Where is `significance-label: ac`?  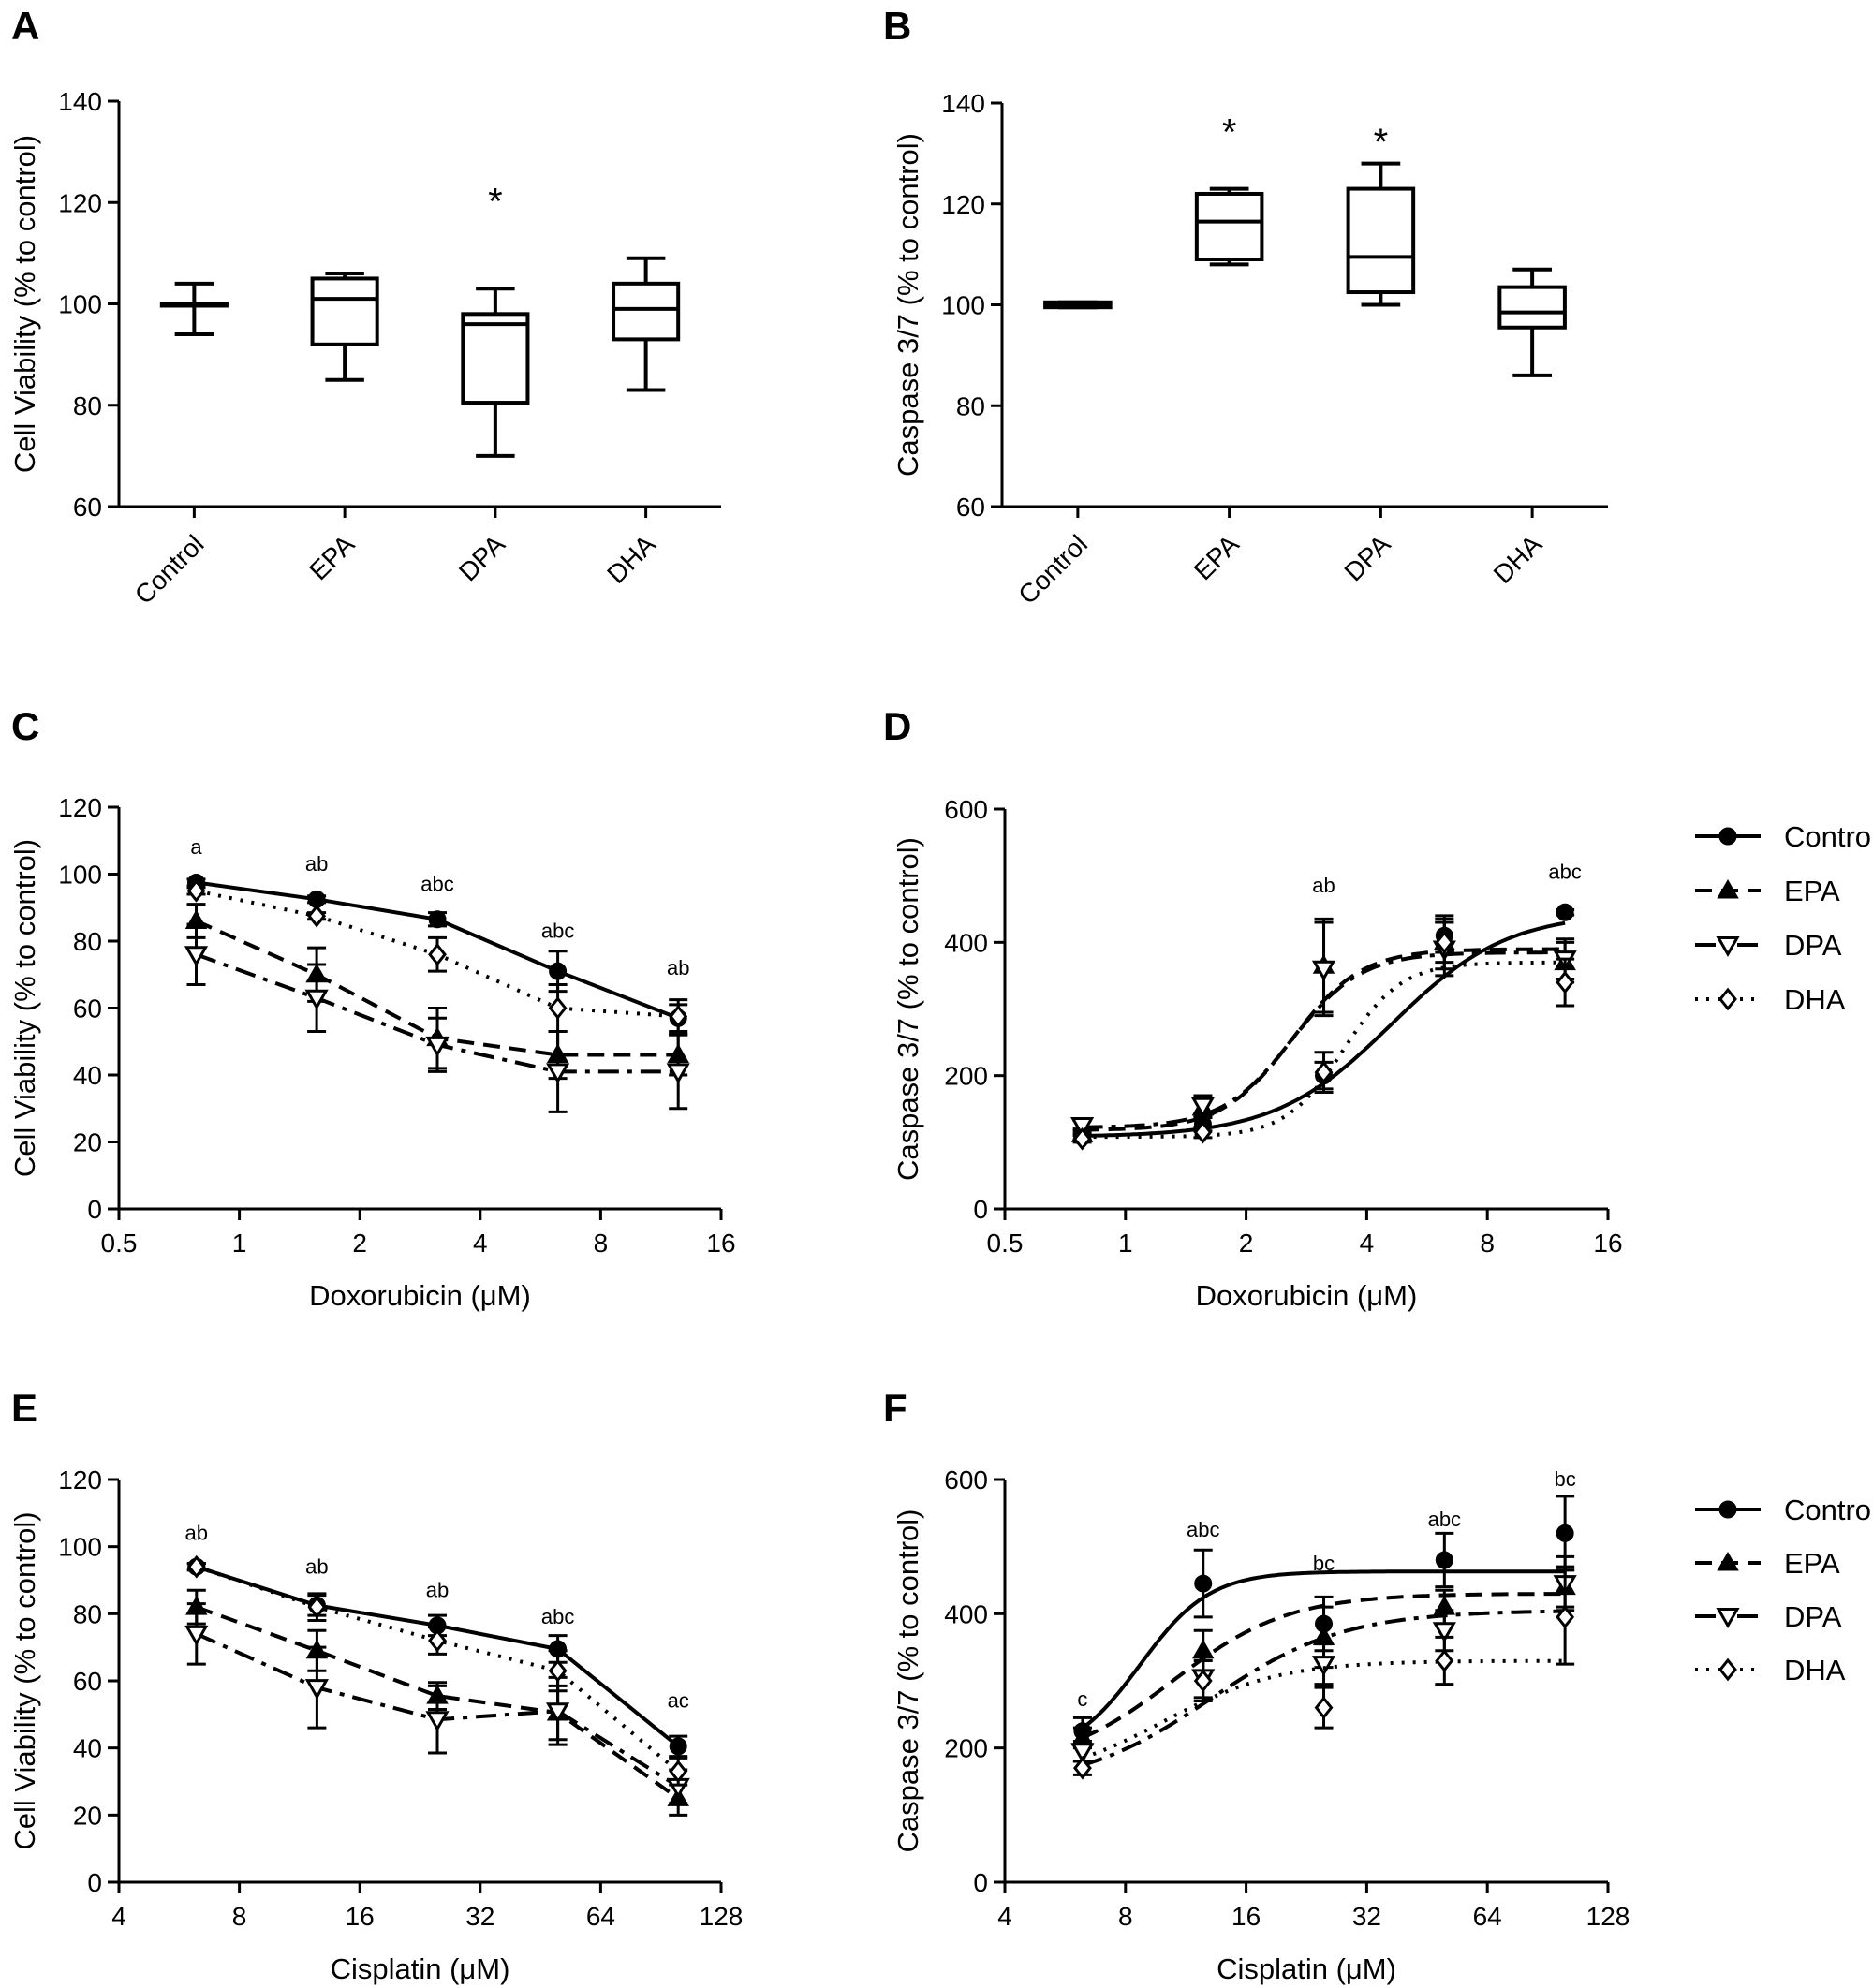
significance-label: ac is located at coordinates (679, 1701).